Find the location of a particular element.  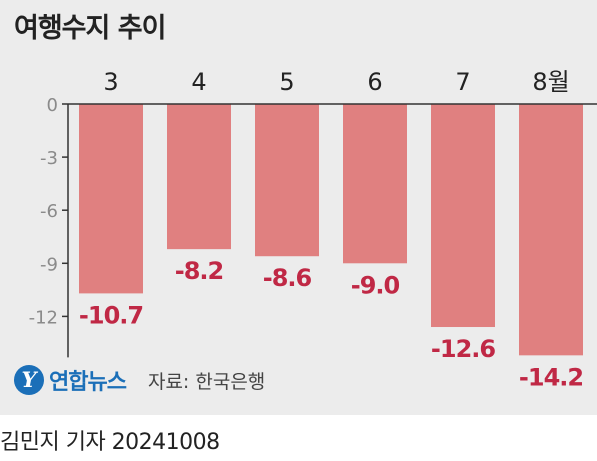

source-text: 자료: 한국은행 is located at coordinates (206, 381).